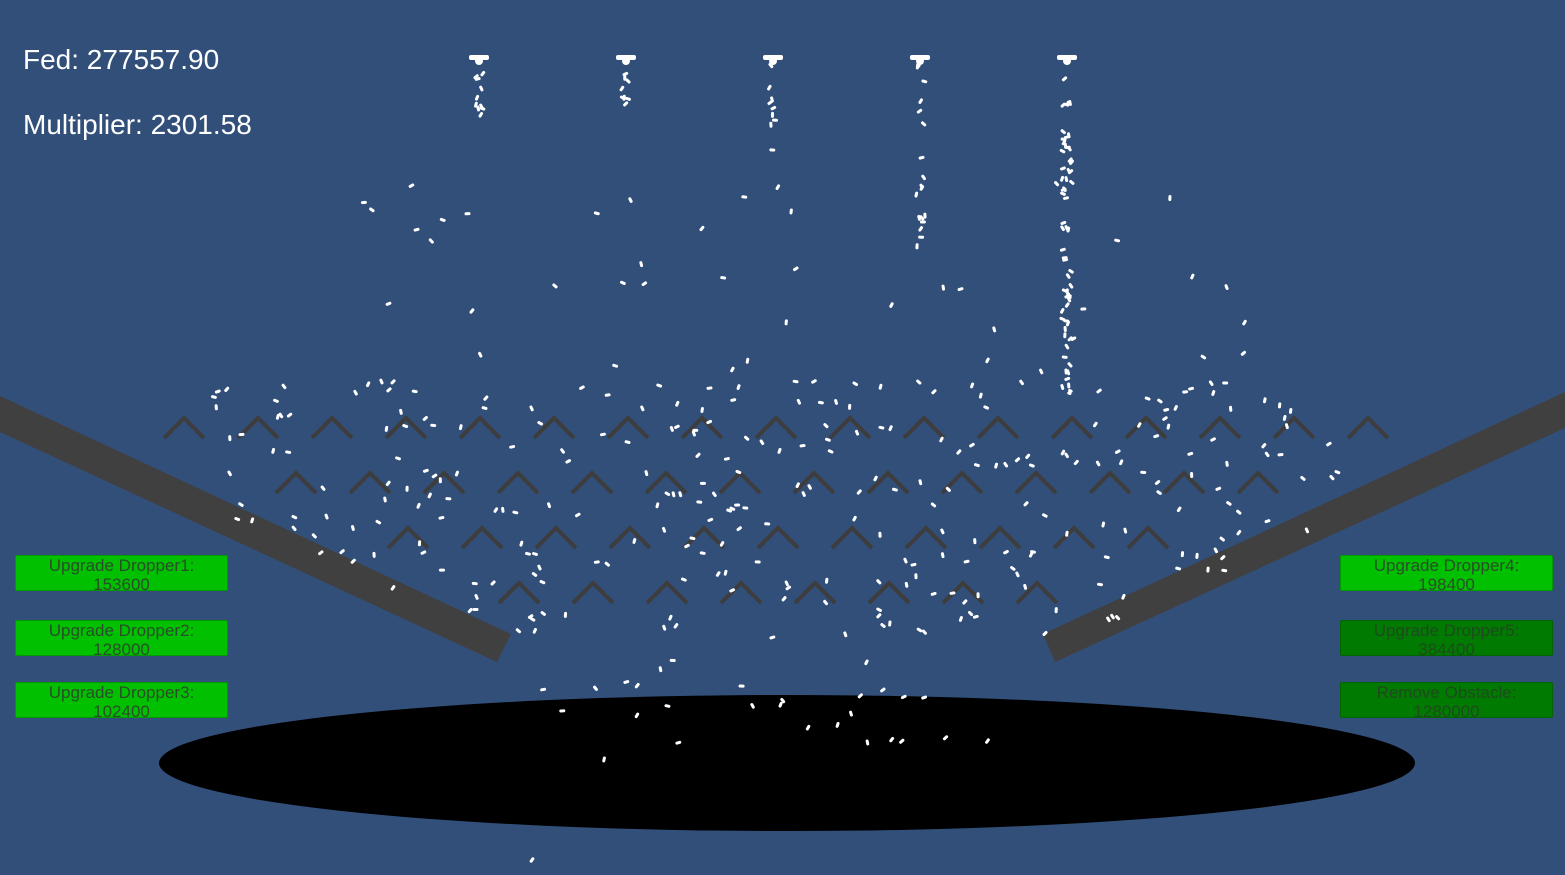  What do you see at coordinates (121, 700) in the screenshot?
I see `upgrade-dropper3-button: Upgrade Dropper3: 102400` at bounding box center [121, 700].